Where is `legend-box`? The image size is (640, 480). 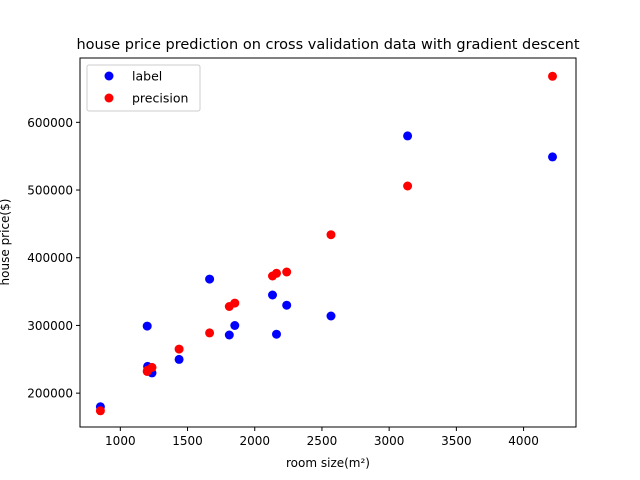
legend-box is located at coordinates (143, 88).